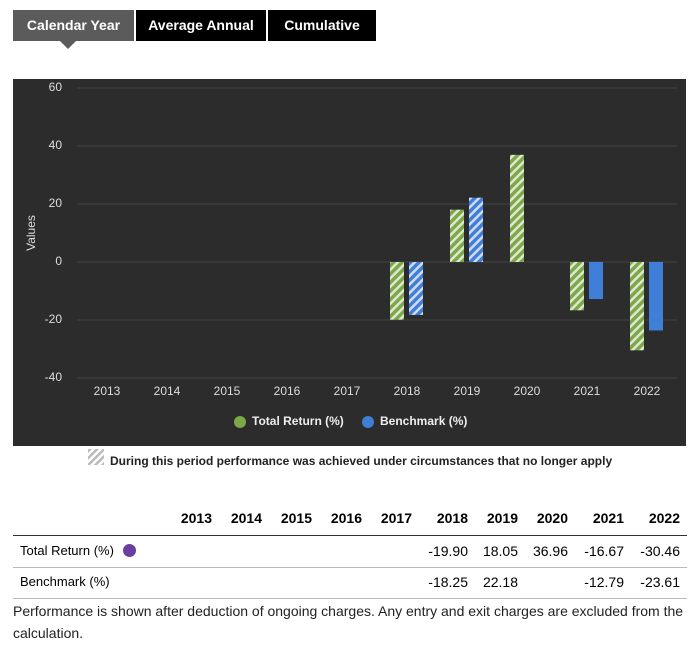  I want to click on table-cell: -30.46, so click(660, 551).